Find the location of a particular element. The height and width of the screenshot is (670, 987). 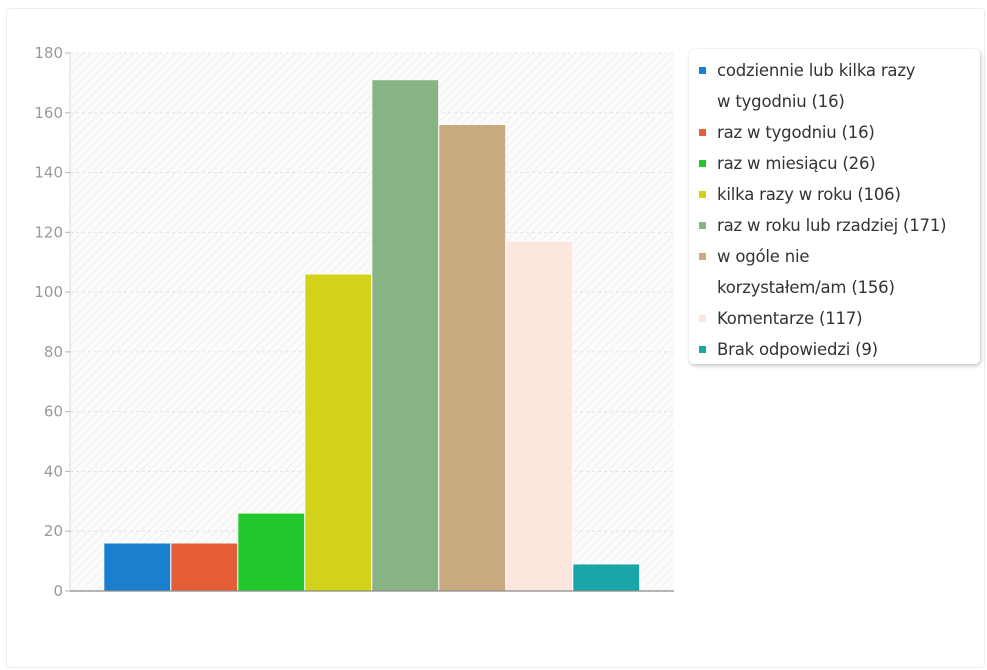

y-tick-label-160: 160 is located at coordinates (48, 113).